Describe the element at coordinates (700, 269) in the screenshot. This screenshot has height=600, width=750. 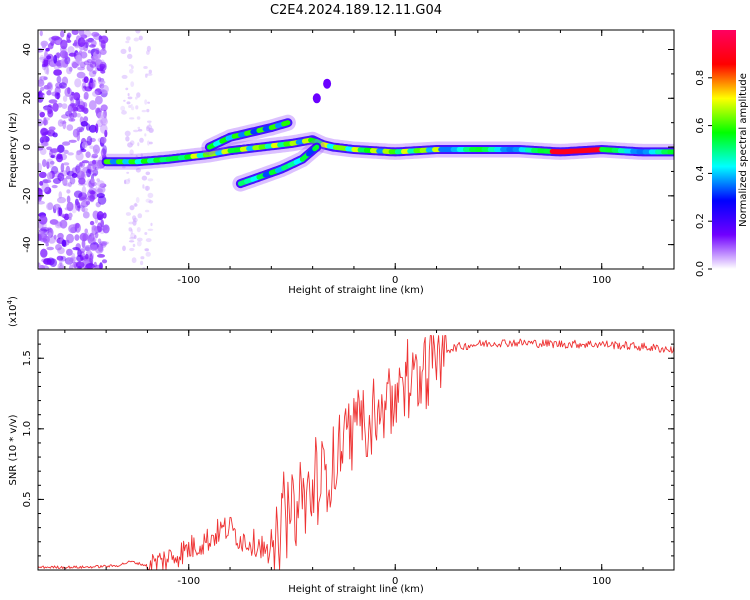
I see `colorbar-tick-label: 0.0` at that location.